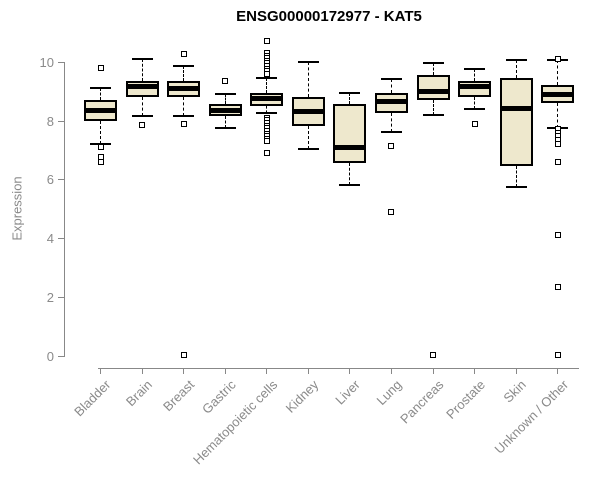 The image size is (600, 500). I want to click on y-axis-line, so click(64, 208).